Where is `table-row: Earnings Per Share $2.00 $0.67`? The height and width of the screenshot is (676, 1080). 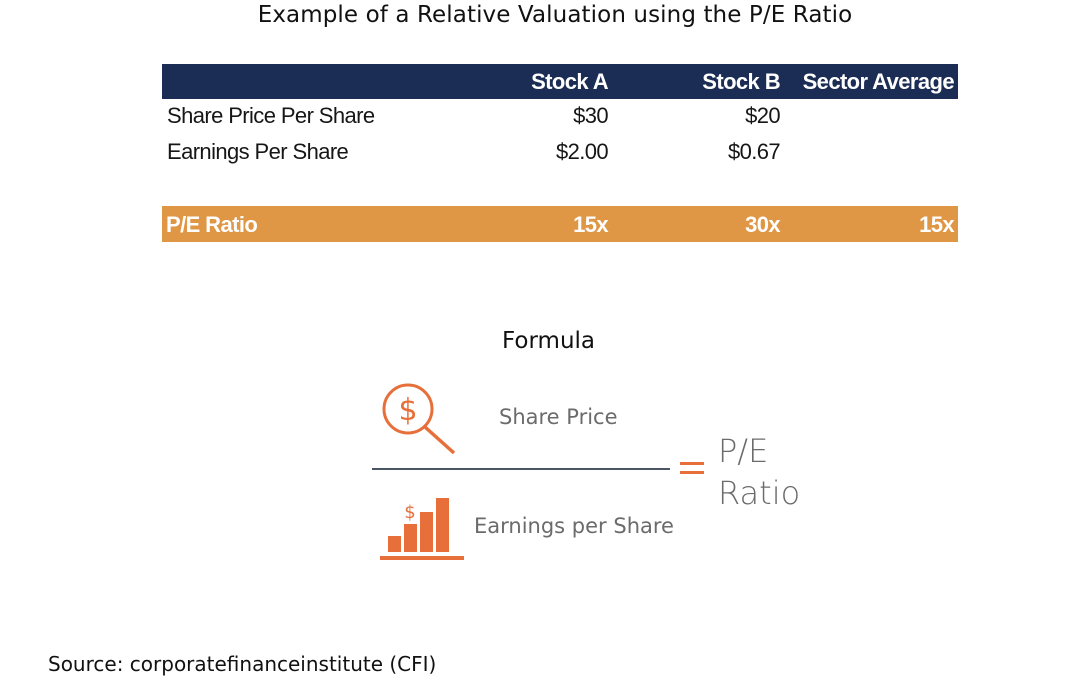
table-row: Earnings Per Share $2.00 $0.67 is located at coordinates (560, 153).